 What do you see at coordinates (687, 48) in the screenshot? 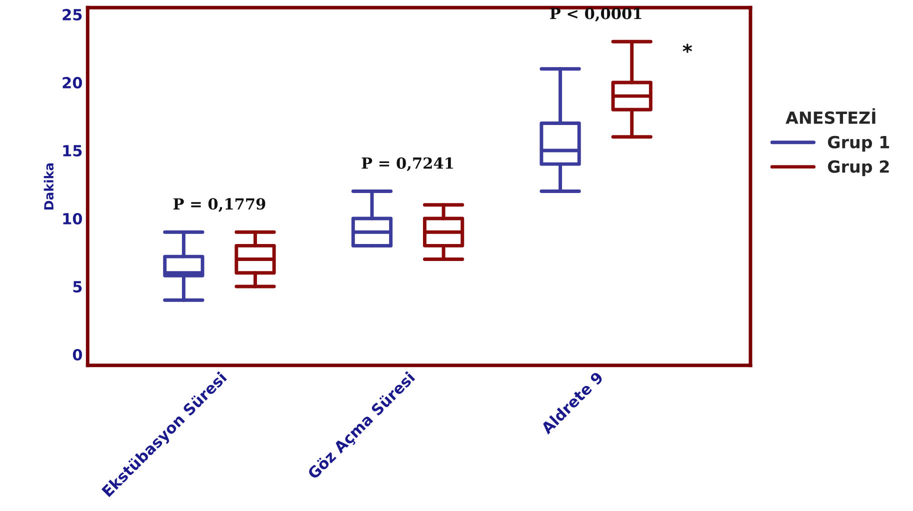
I see `annotation: *` at bounding box center [687, 48].